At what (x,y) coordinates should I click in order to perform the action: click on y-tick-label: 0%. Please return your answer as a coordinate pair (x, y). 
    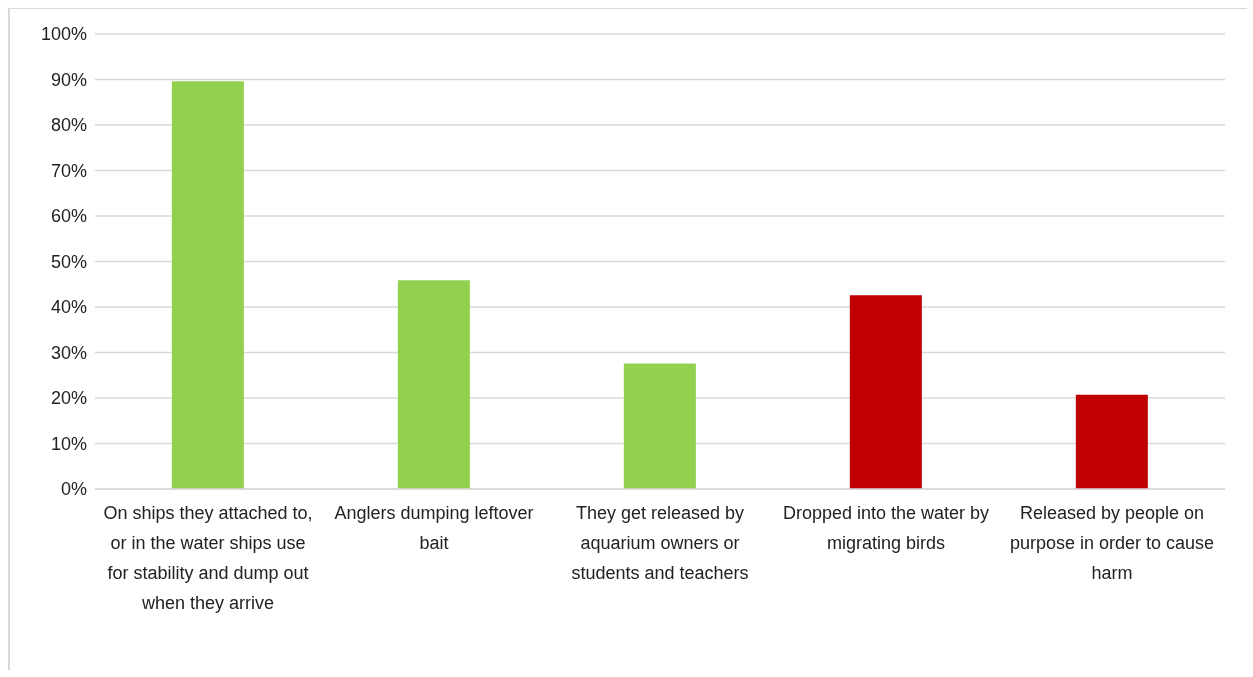
    Looking at the image, I should click on (73, 489).